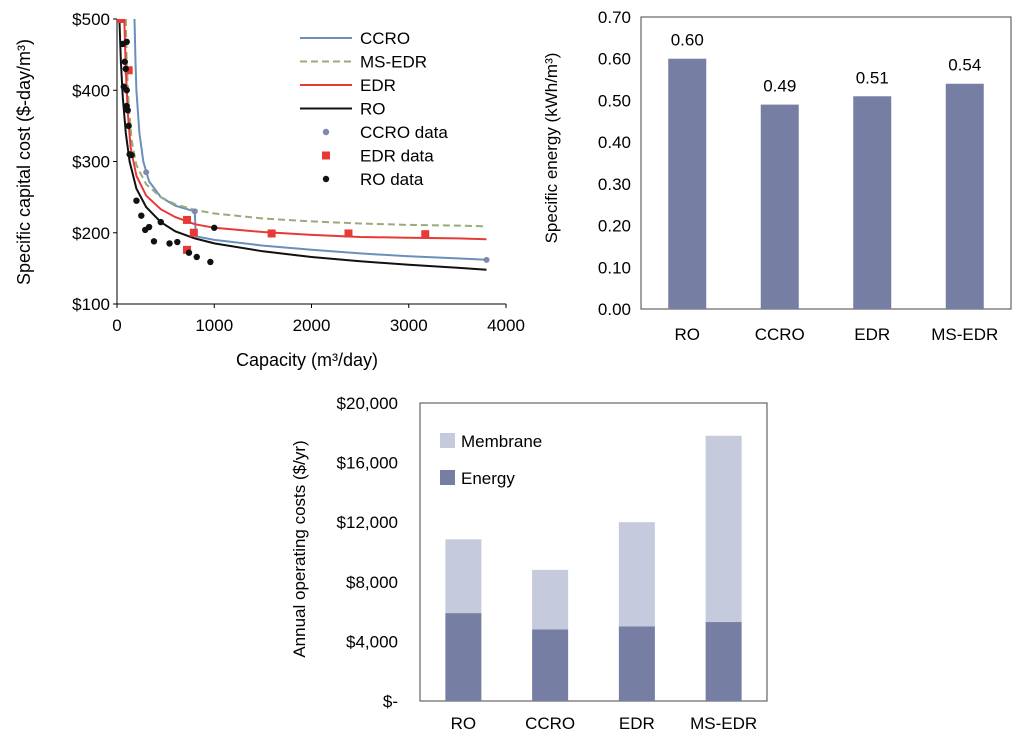 The height and width of the screenshot is (735, 1013). What do you see at coordinates (593, 568) in the screenshot?
I see `bars` at bounding box center [593, 568].